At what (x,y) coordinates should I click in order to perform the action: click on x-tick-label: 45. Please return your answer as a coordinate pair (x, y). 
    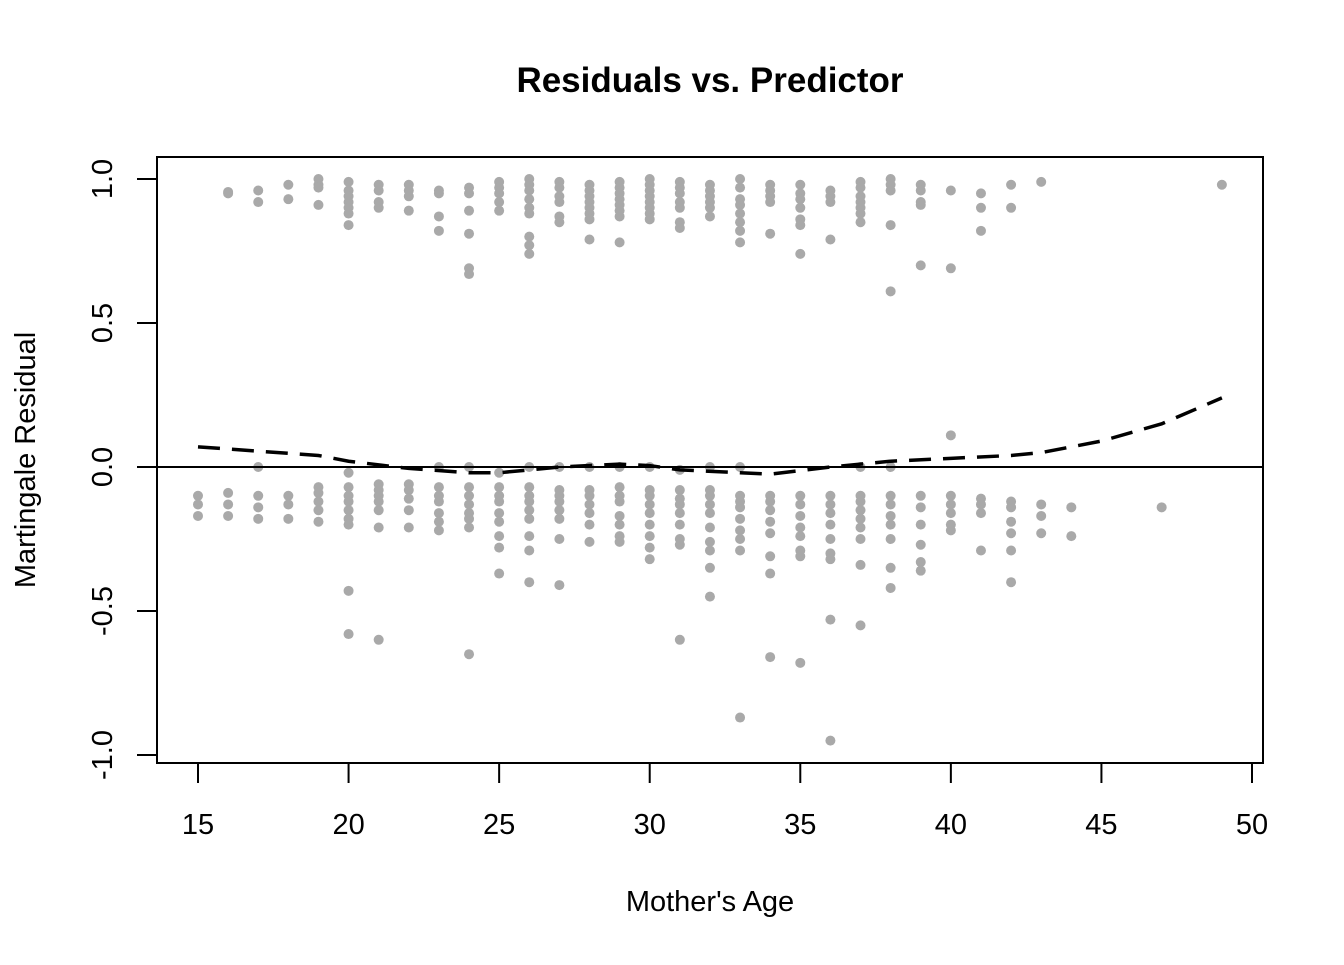
    Looking at the image, I should click on (1101, 825).